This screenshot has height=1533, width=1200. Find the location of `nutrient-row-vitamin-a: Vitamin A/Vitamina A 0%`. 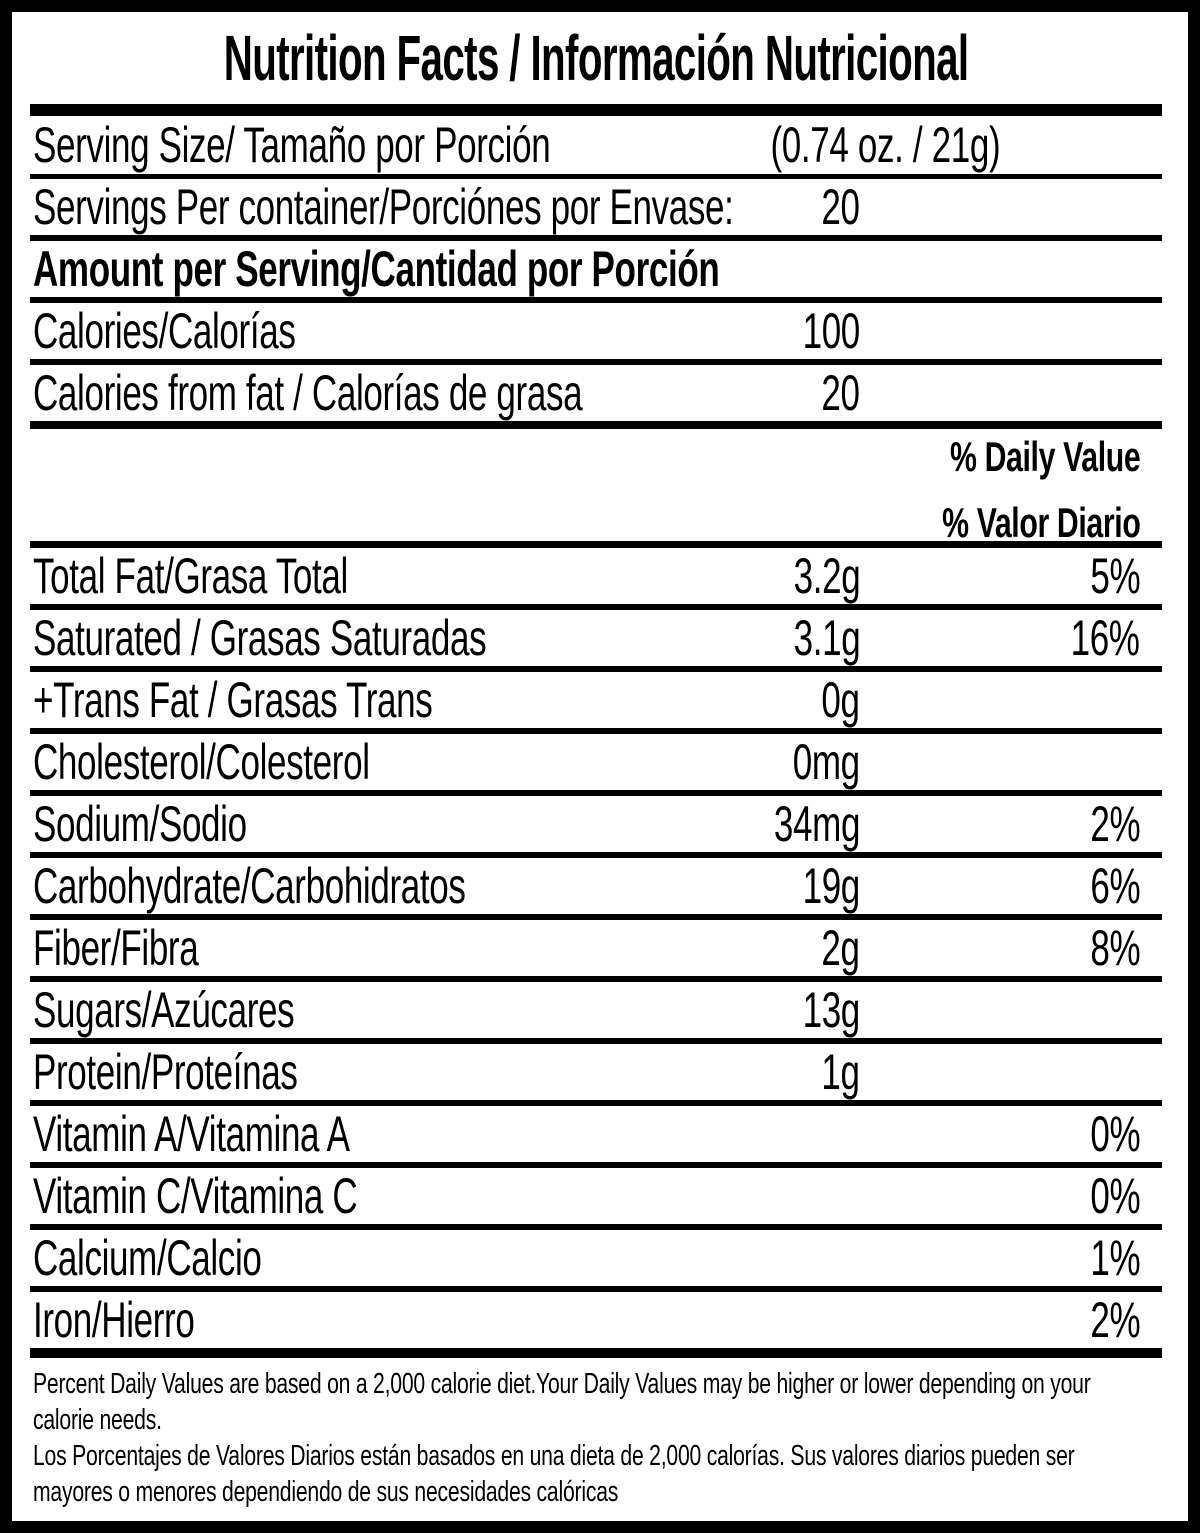

nutrient-row-vitamin-a: Vitamin A/Vitamina A 0% is located at coordinates (596, 1137).